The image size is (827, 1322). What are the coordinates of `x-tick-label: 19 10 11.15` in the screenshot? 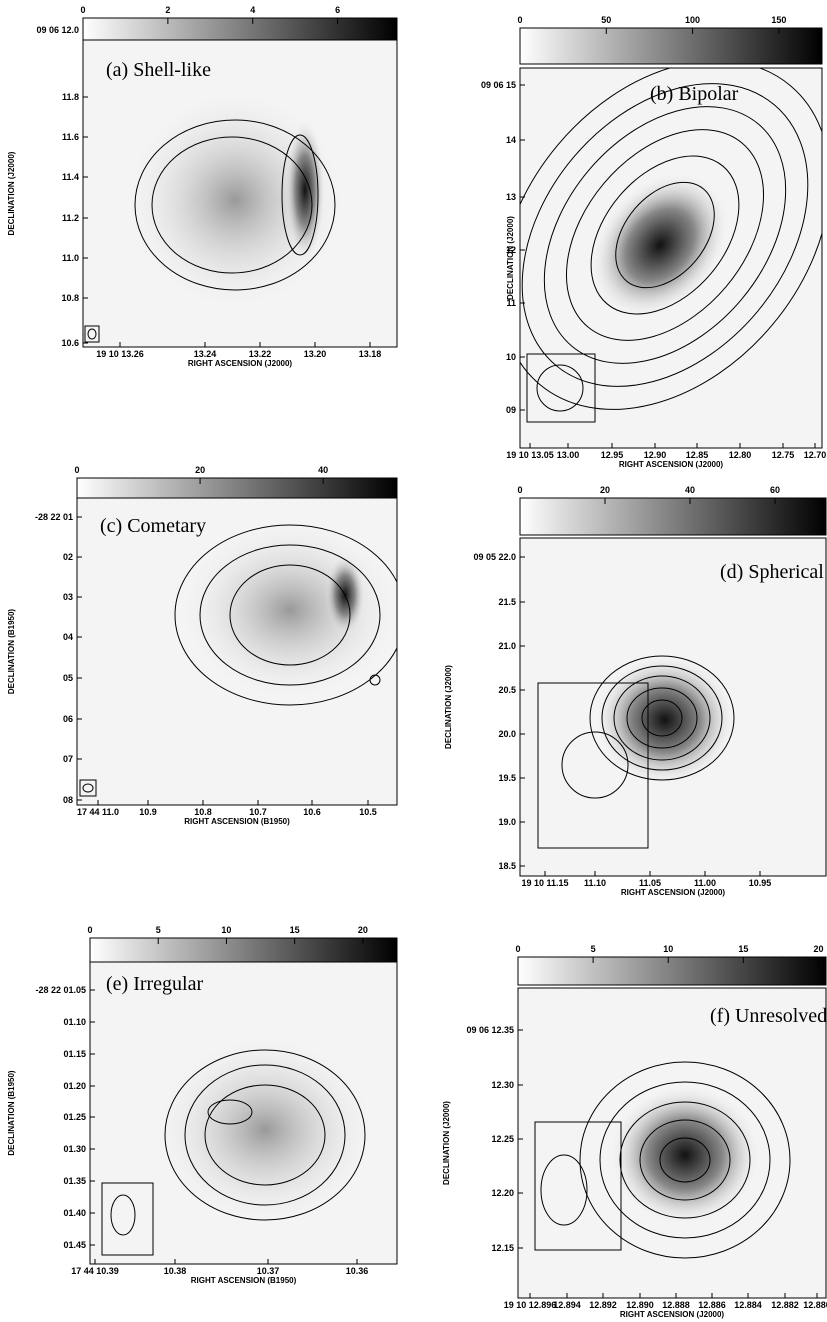 It's located at (544, 883).